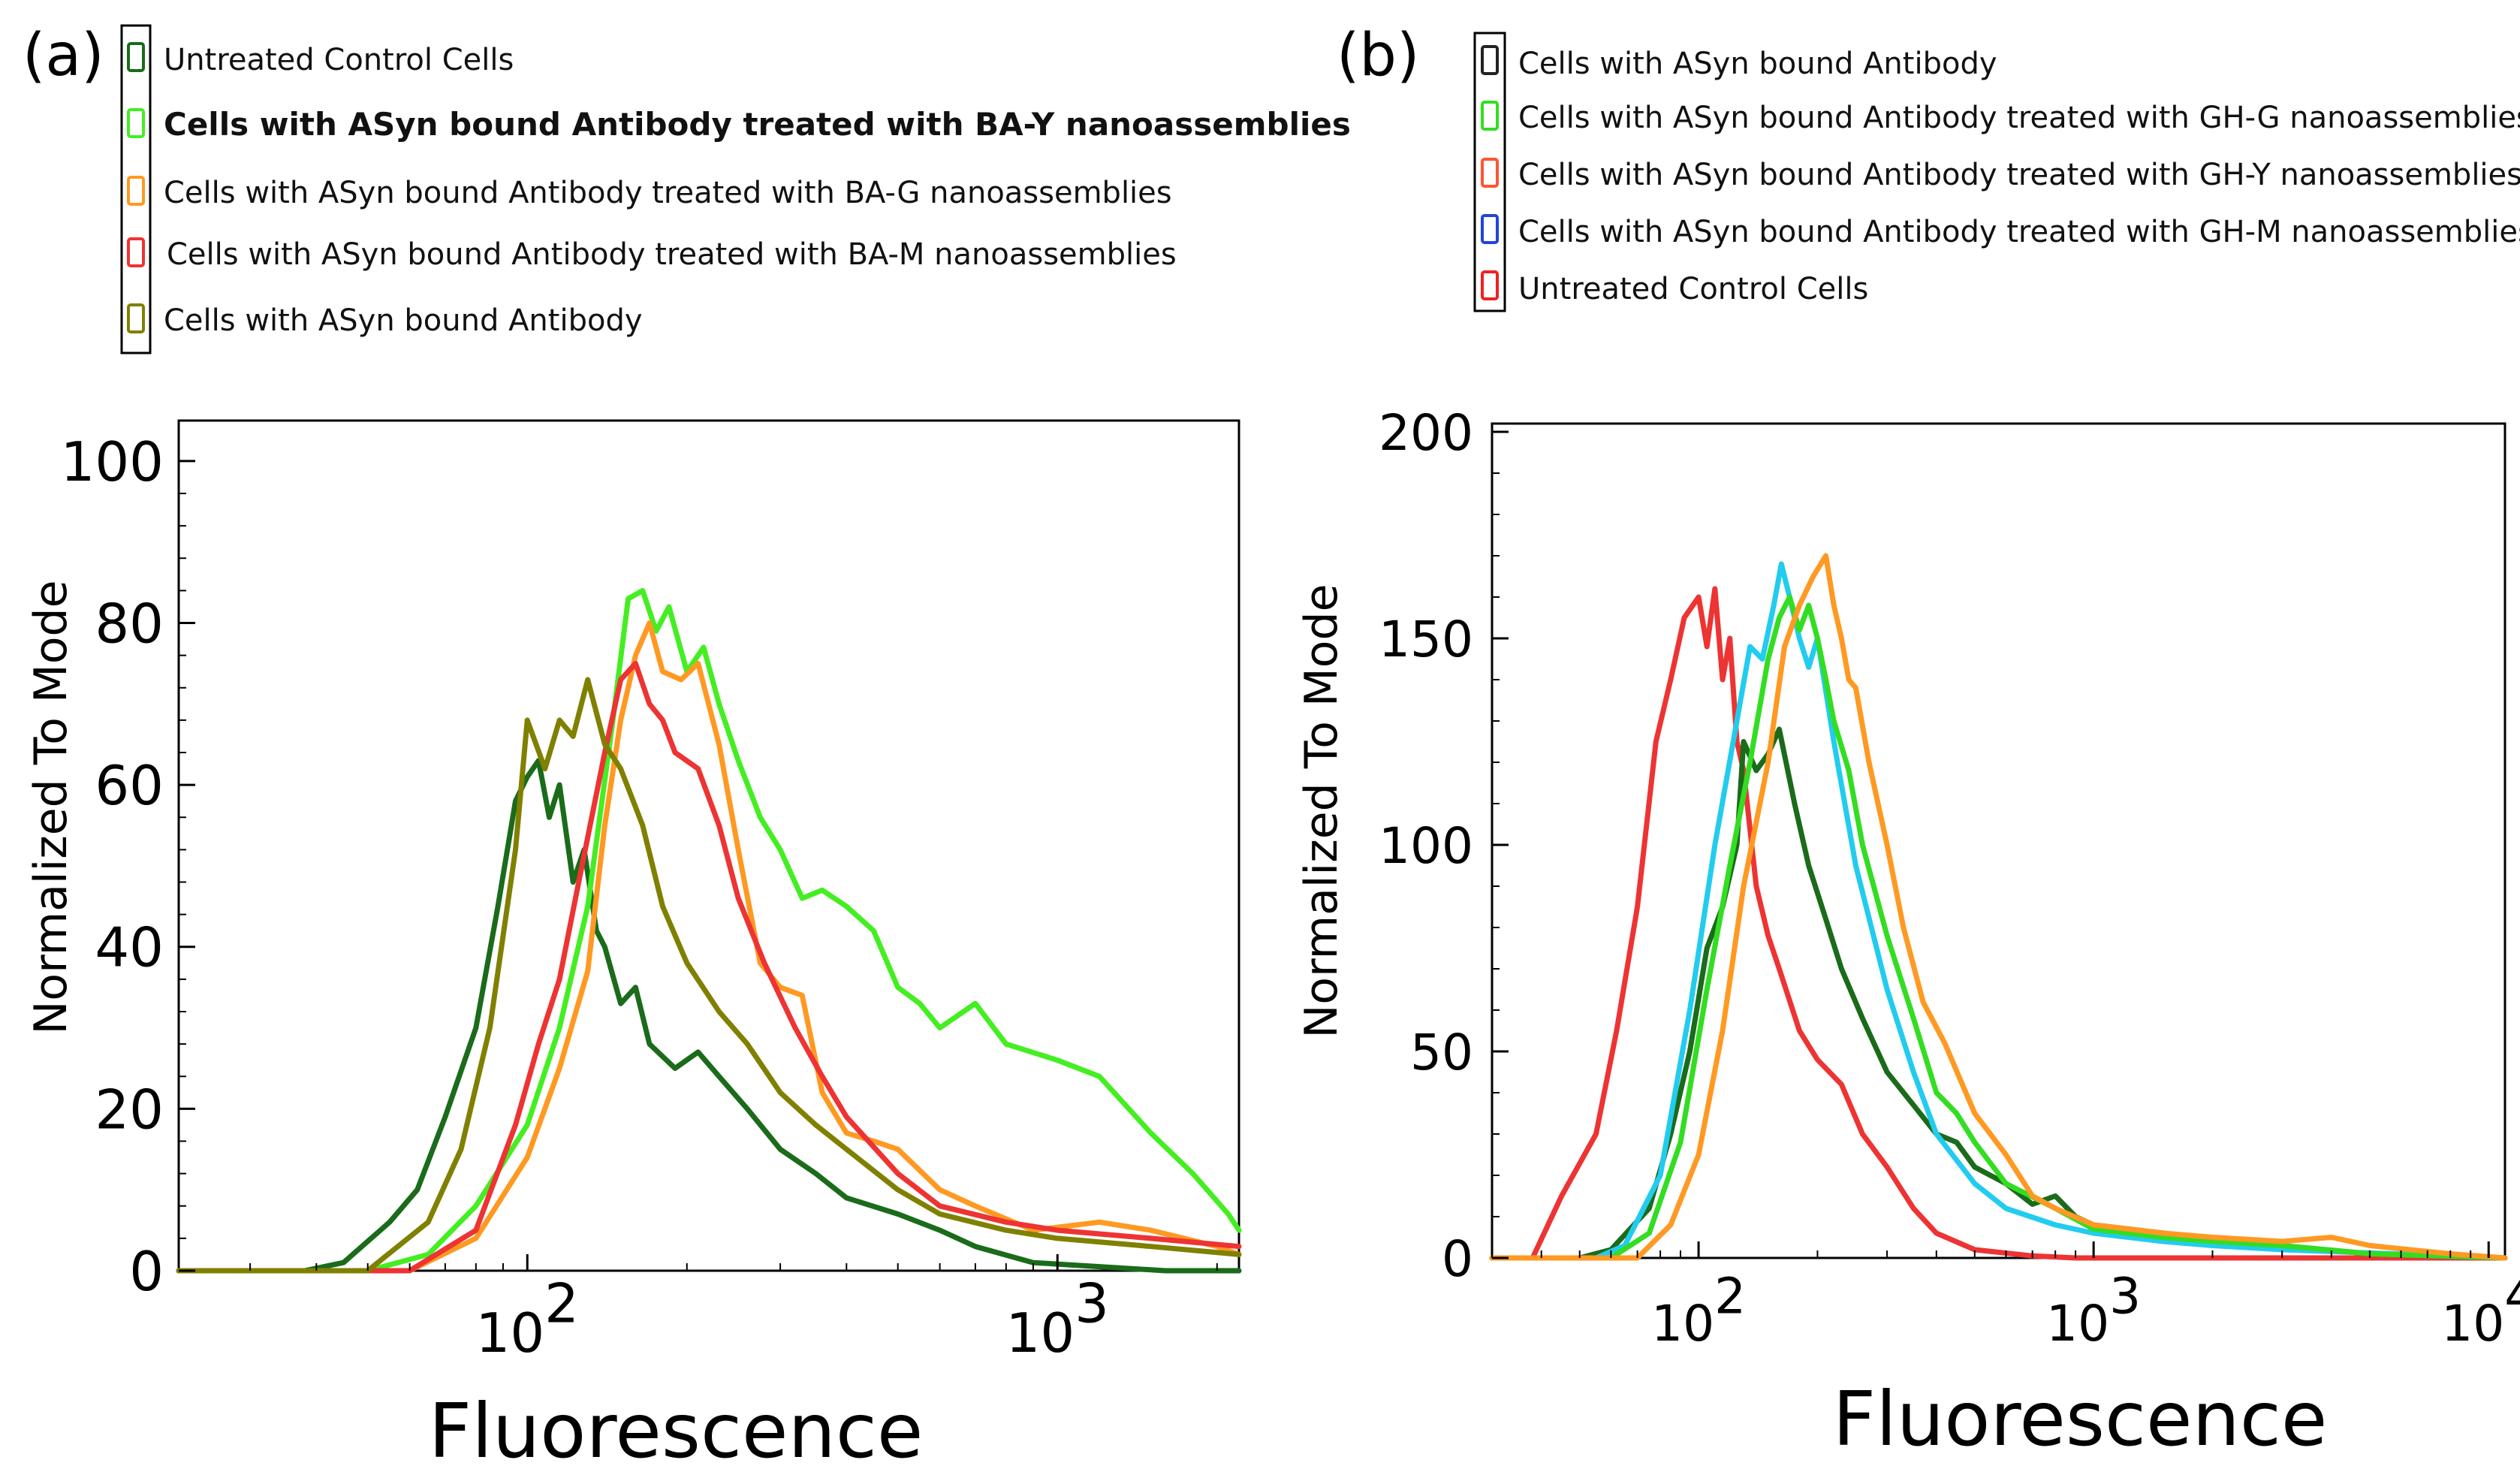  Describe the element at coordinates (1426, 433) in the screenshot. I see `y-tick-label-b: 200` at that location.